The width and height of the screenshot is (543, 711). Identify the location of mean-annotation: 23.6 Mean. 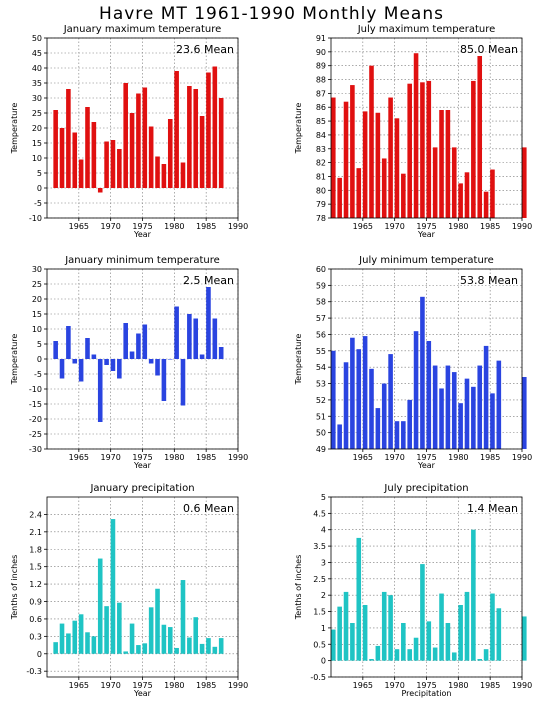
(205, 49).